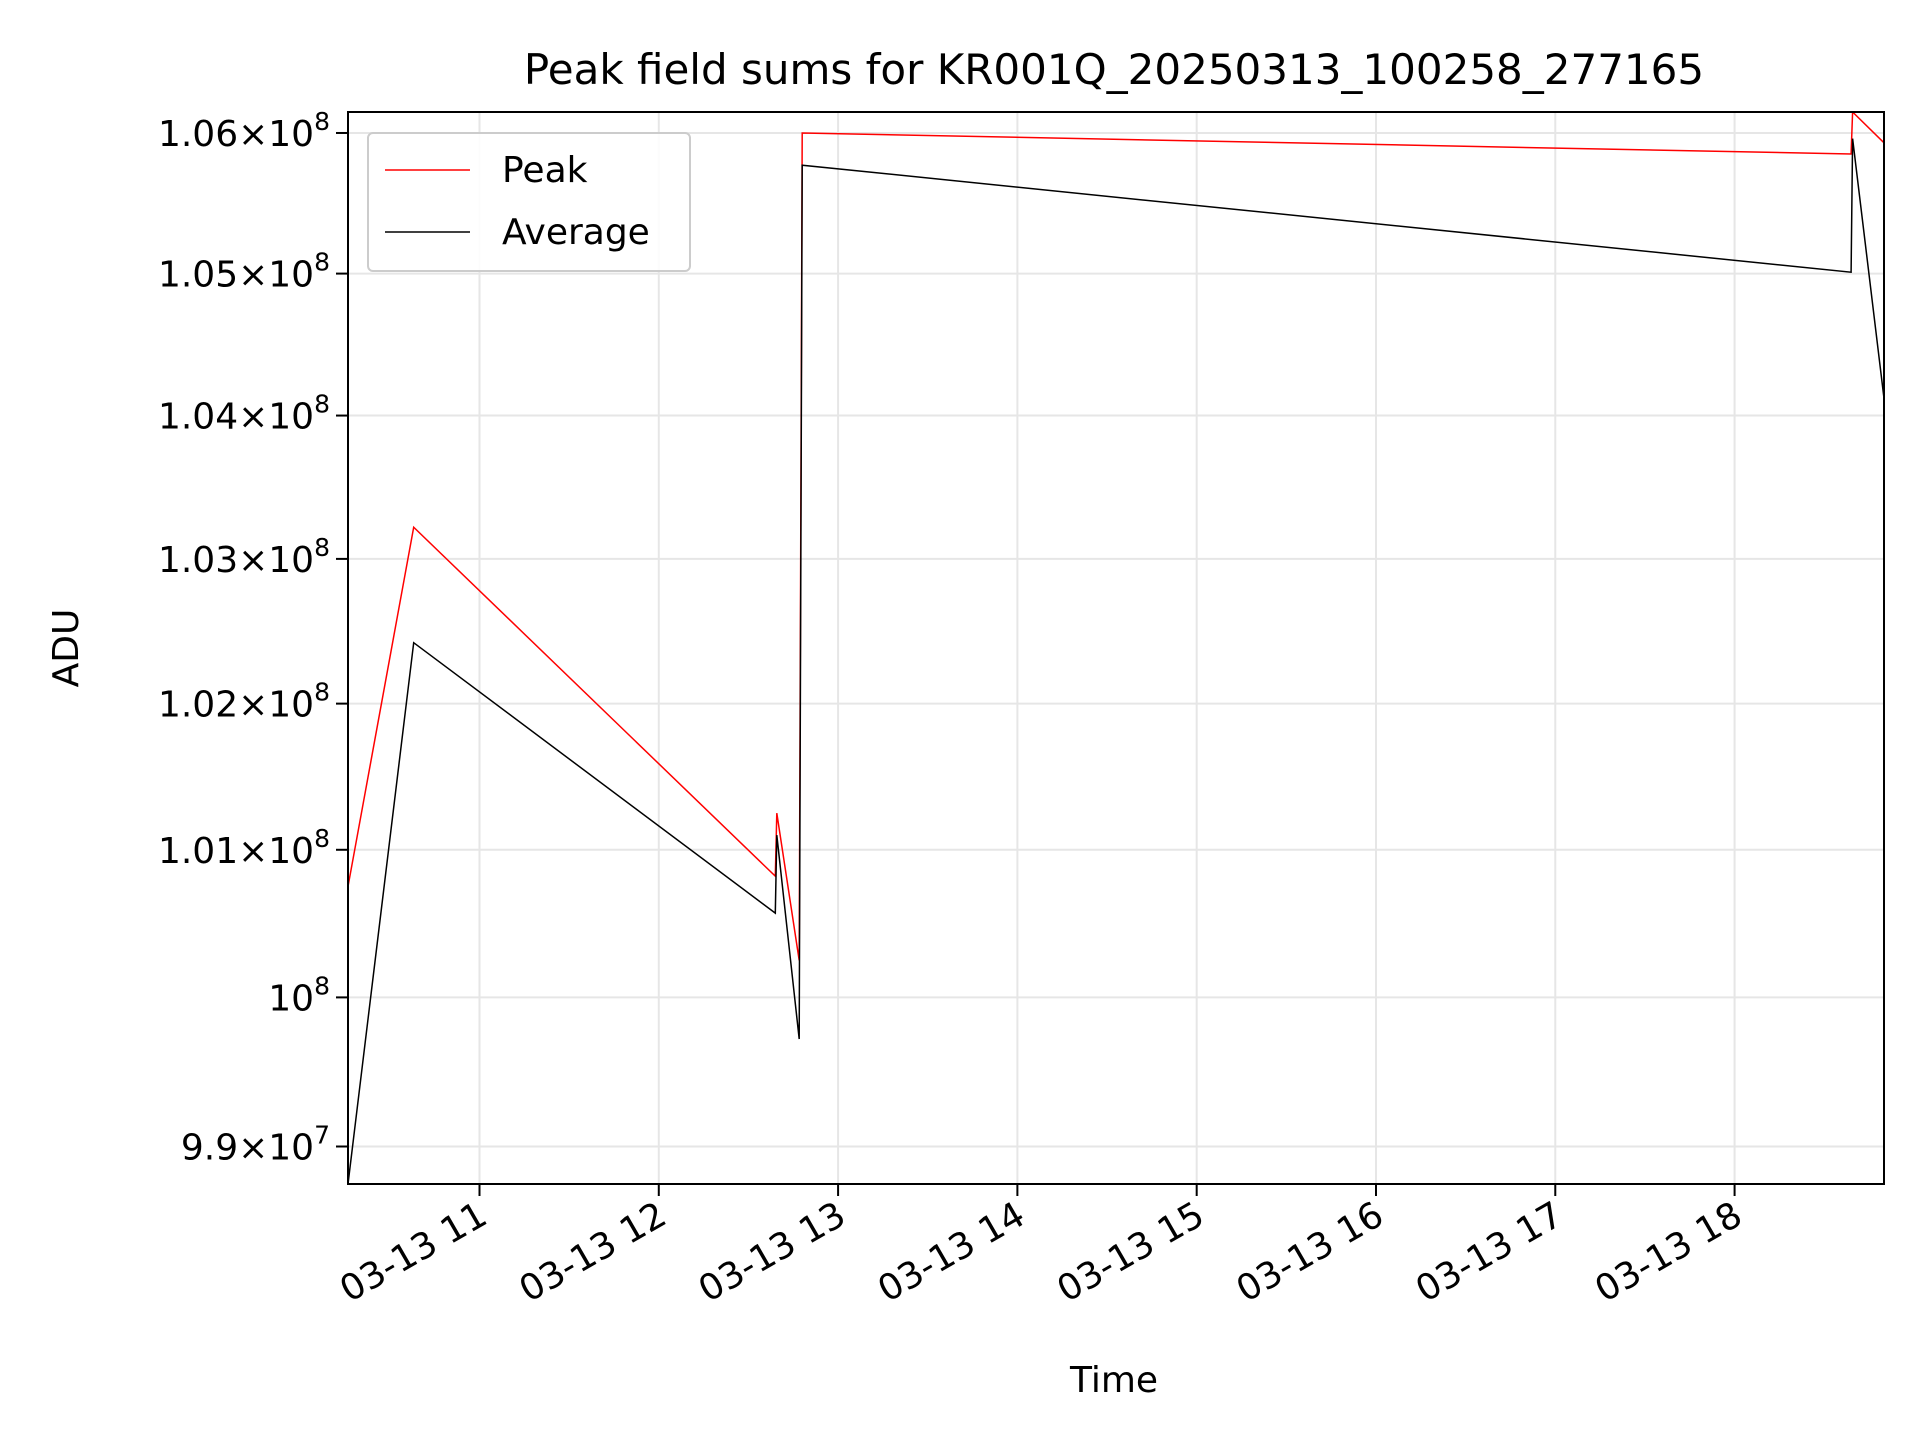 This screenshot has height=1444, width=1920. Describe the element at coordinates (66, 648) in the screenshot. I see `y-axis-label: ADU` at that location.